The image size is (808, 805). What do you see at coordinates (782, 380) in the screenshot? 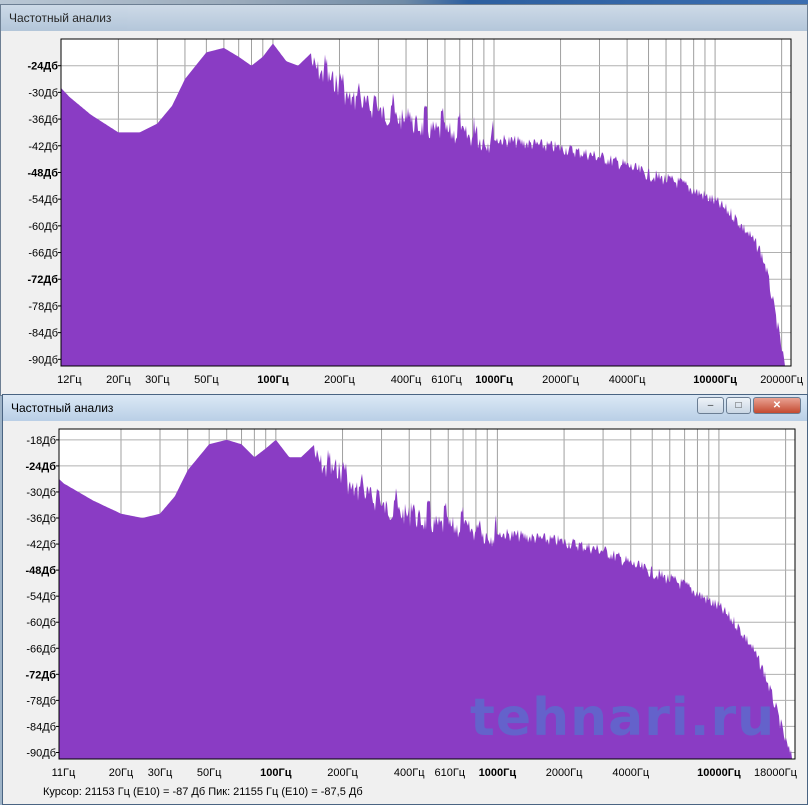
I see `x-tick-label: 20000Гц` at bounding box center [782, 380].